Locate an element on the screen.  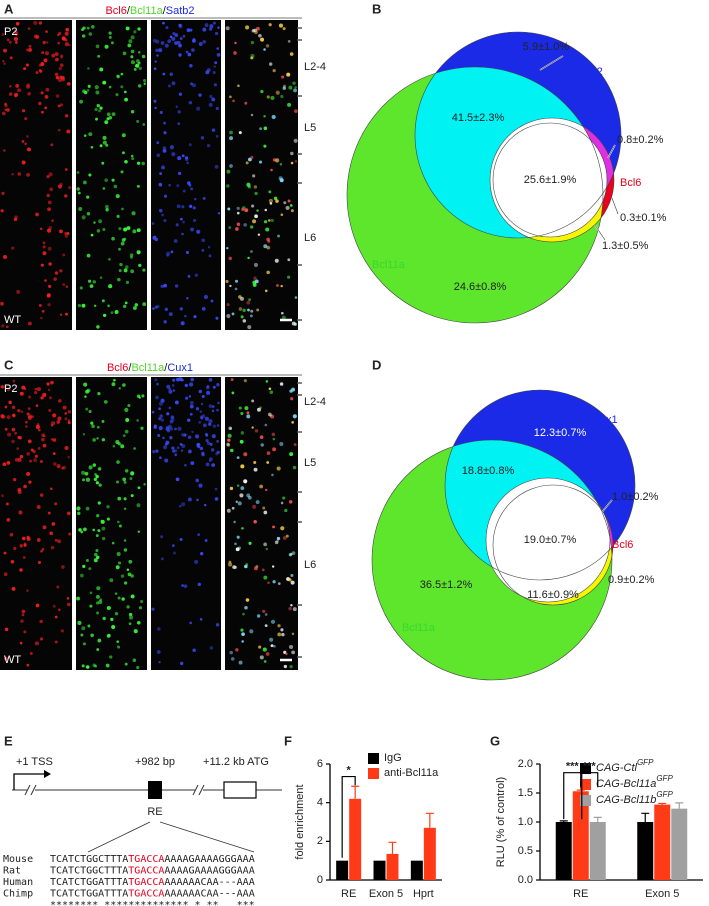
sequence-part: AAAAGAAAAGGGAAA is located at coordinates (209, 859).